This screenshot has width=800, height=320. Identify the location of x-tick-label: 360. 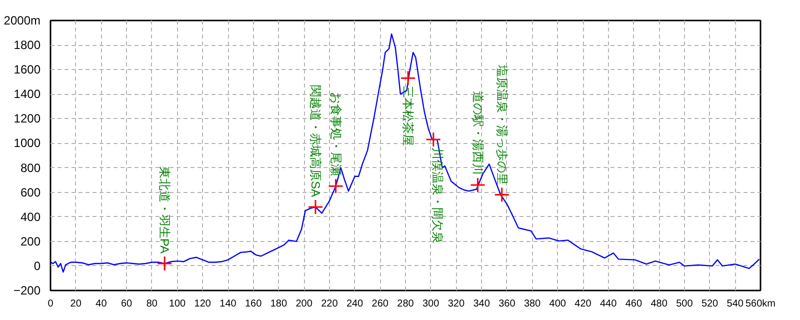
(507, 304).